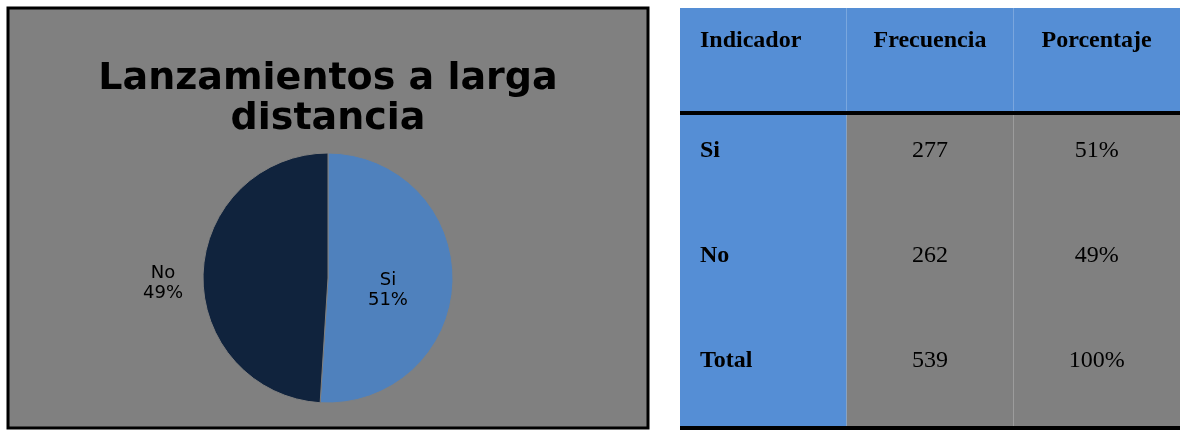 The height and width of the screenshot is (432, 1202). What do you see at coordinates (163, 271) in the screenshot?
I see `slice-label: No` at bounding box center [163, 271].